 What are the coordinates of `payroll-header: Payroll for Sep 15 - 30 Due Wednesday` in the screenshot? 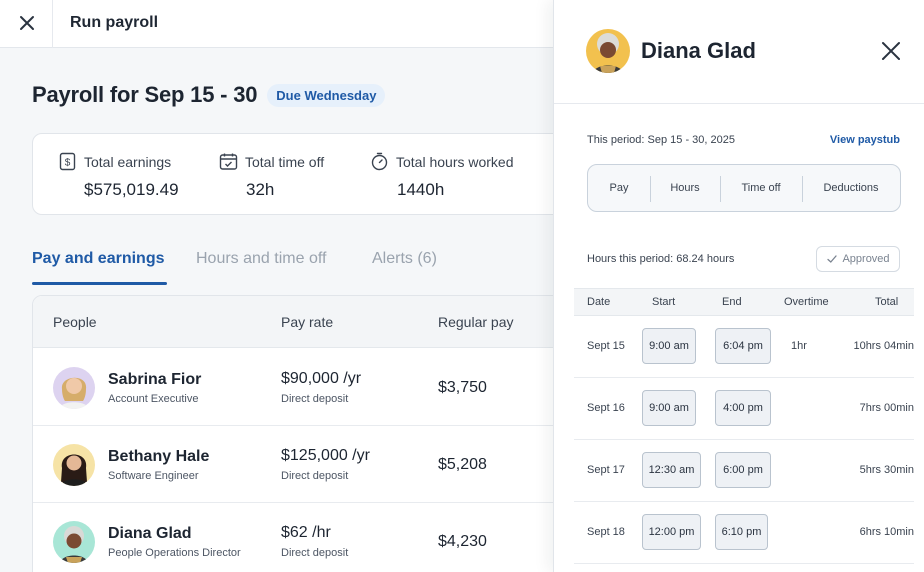 It's located at (209, 95).